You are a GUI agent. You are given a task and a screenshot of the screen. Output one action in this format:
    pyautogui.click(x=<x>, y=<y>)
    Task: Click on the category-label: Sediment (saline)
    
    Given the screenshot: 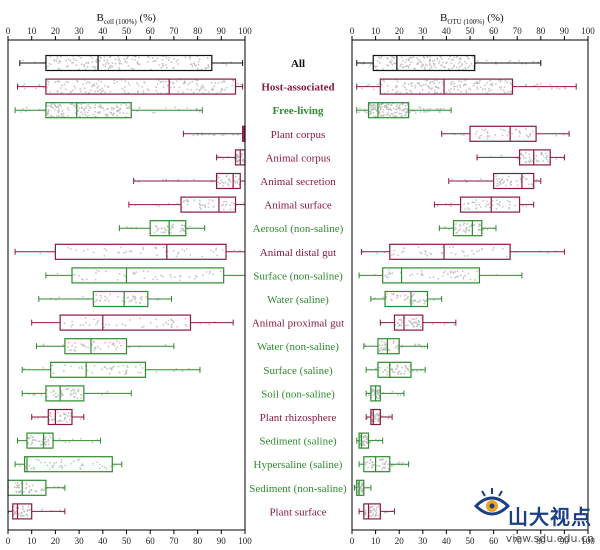 What is the action you would take?
    pyautogui.click(x=298, y=442)
    